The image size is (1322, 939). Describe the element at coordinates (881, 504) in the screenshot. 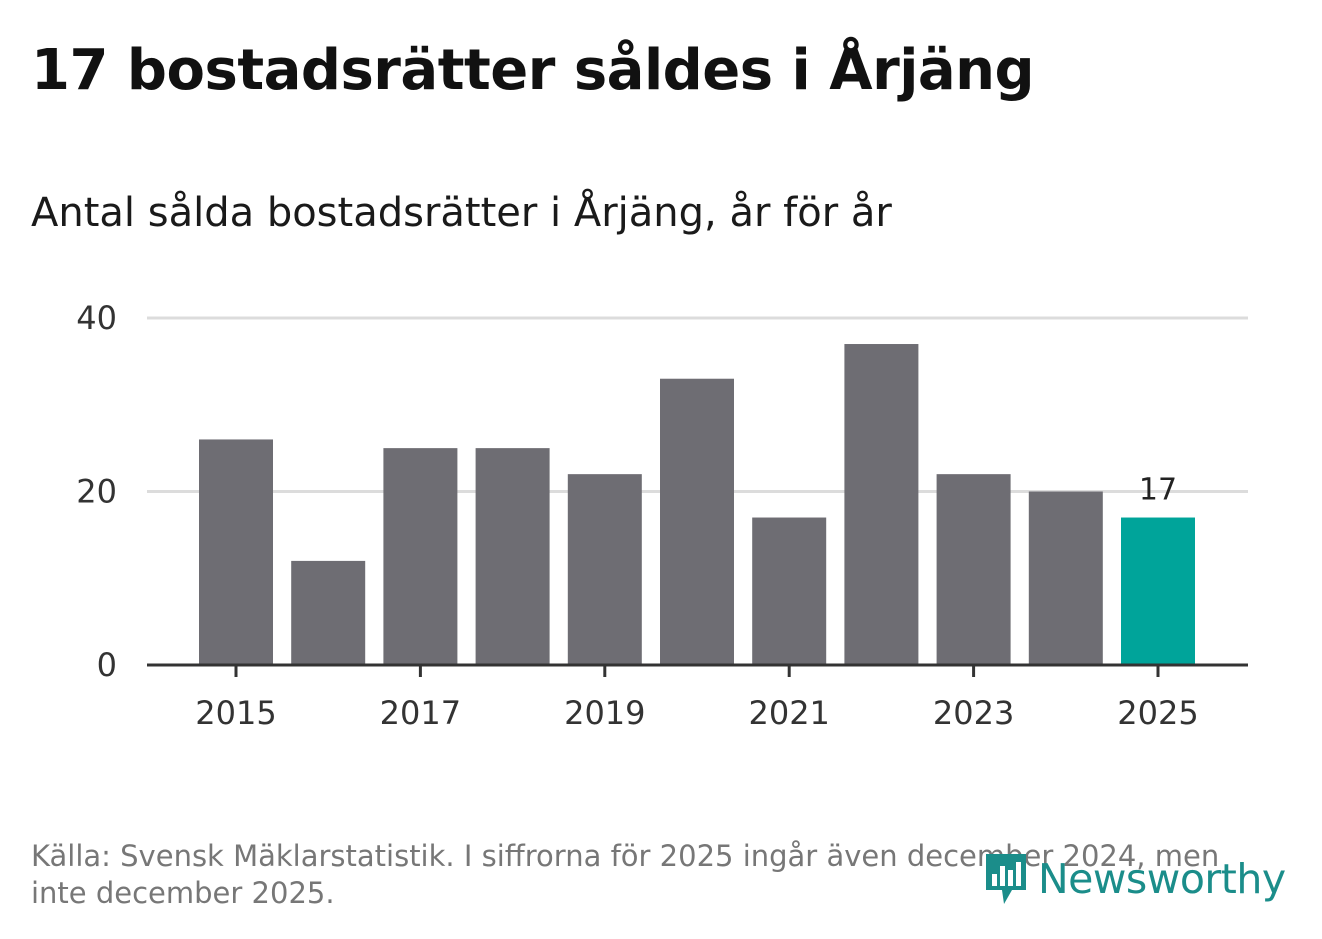

I see `bar-2022` at that location.